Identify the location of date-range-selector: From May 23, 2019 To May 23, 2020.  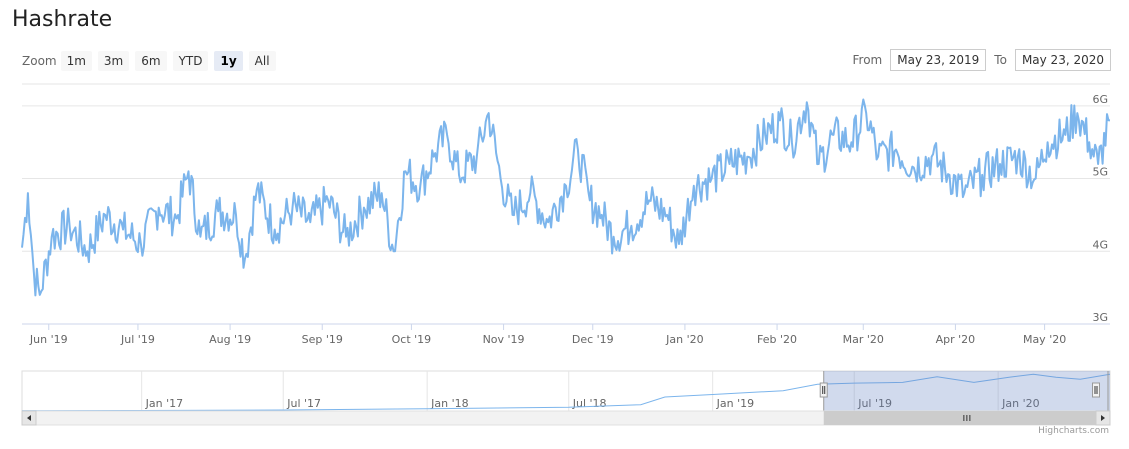
(978, 60).